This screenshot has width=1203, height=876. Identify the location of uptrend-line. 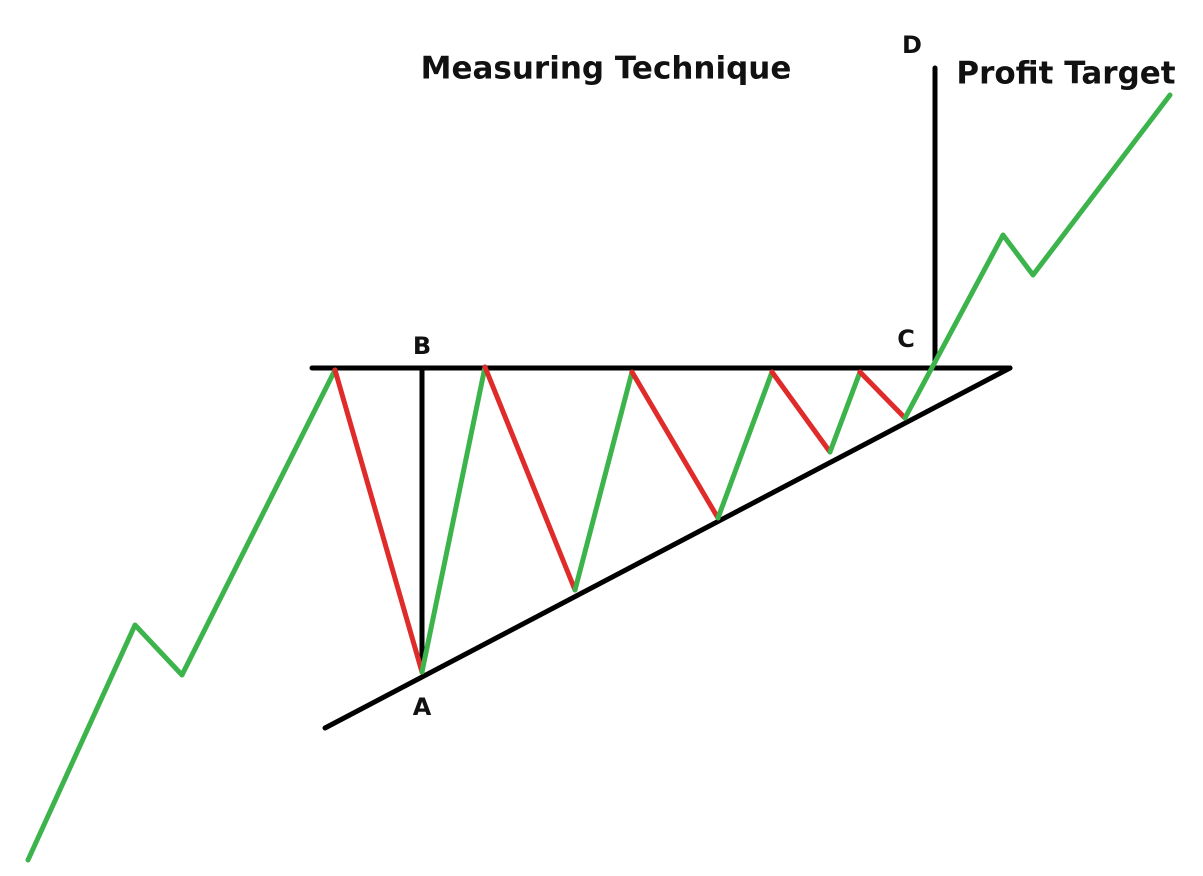
(181, 615).